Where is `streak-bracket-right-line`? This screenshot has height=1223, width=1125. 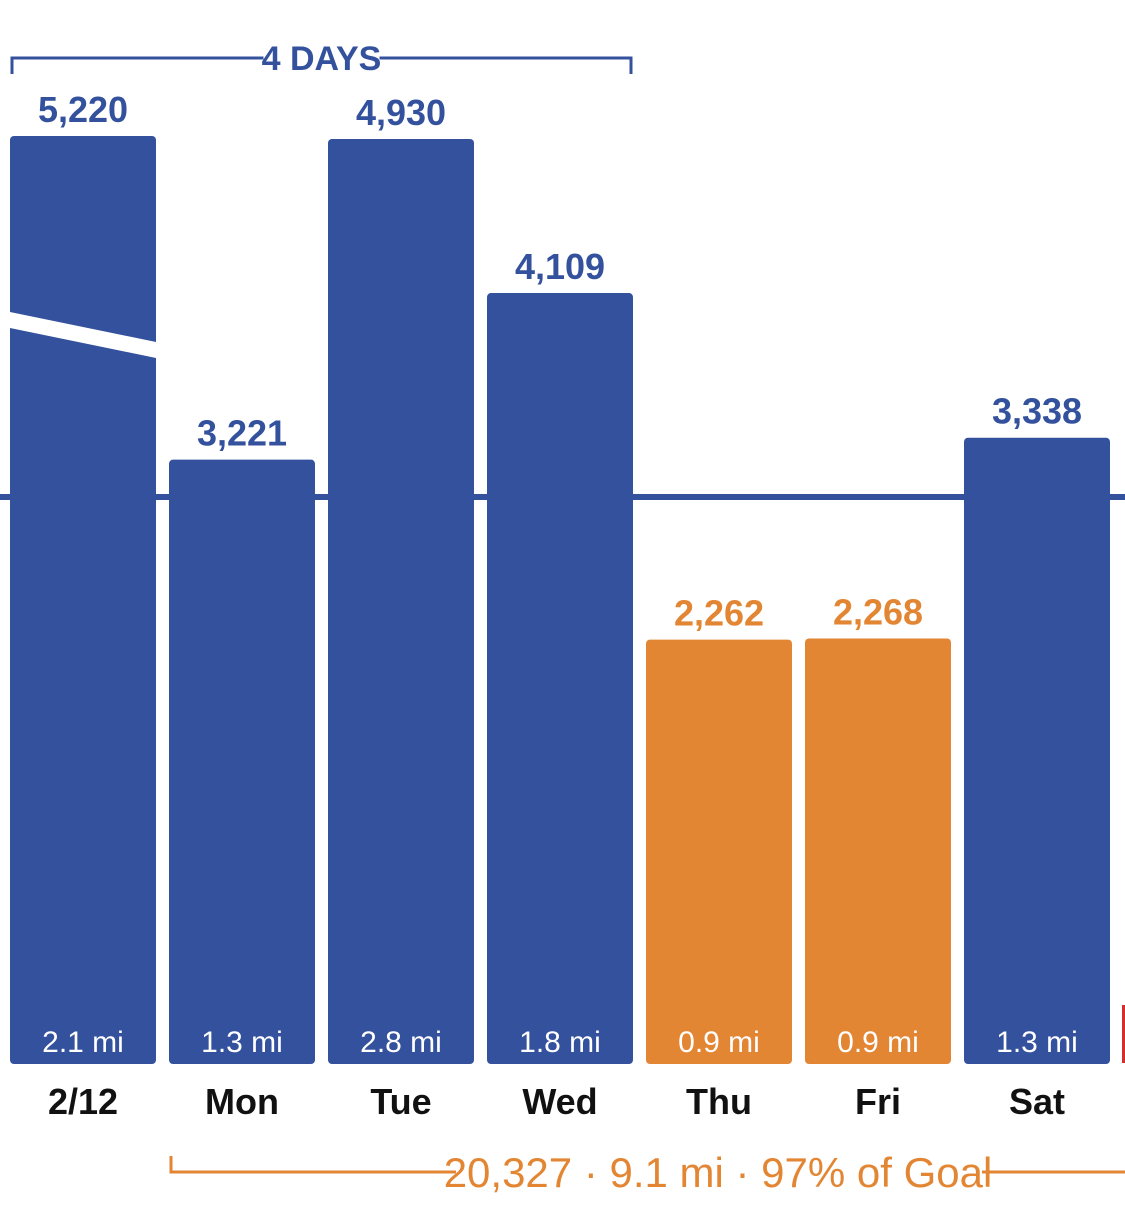
streak-bracket-right-line is located at coordinates (506, 65).